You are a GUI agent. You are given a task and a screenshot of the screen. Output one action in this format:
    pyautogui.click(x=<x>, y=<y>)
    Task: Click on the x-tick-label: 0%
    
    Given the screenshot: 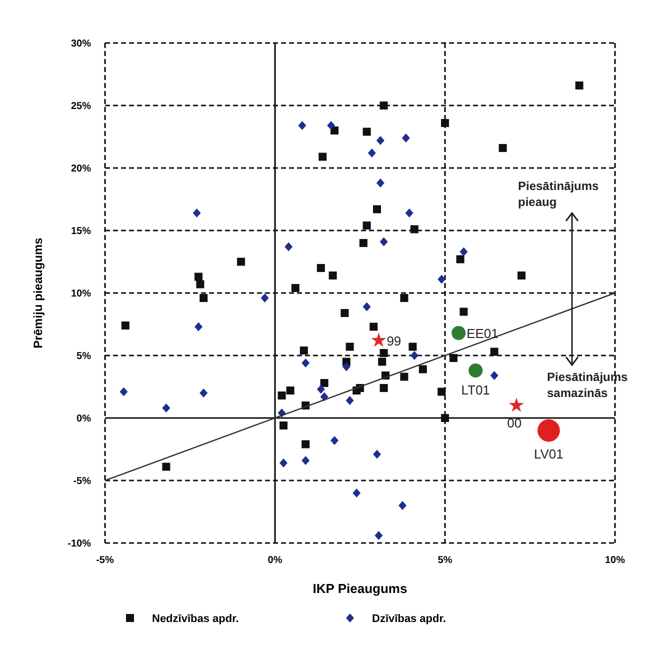 What is the action you would take?
    pyautogui.click(x=275, y=560)
    